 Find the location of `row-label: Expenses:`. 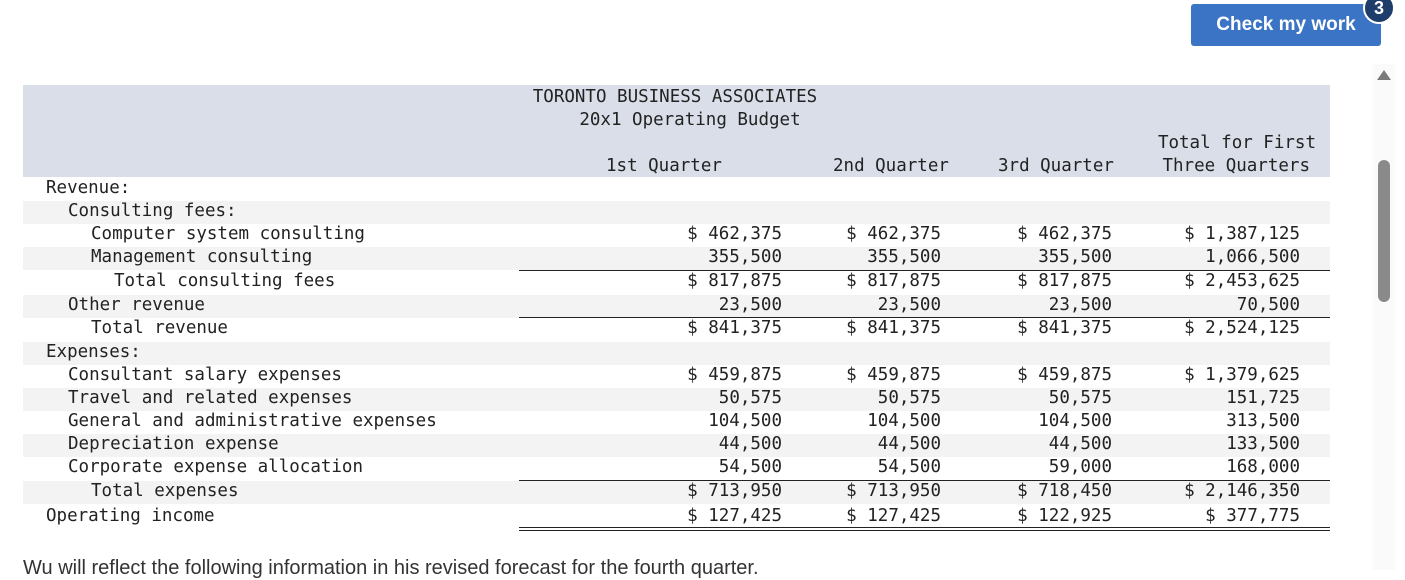

row-label: Expenses: is located at coordinates (93, 352).